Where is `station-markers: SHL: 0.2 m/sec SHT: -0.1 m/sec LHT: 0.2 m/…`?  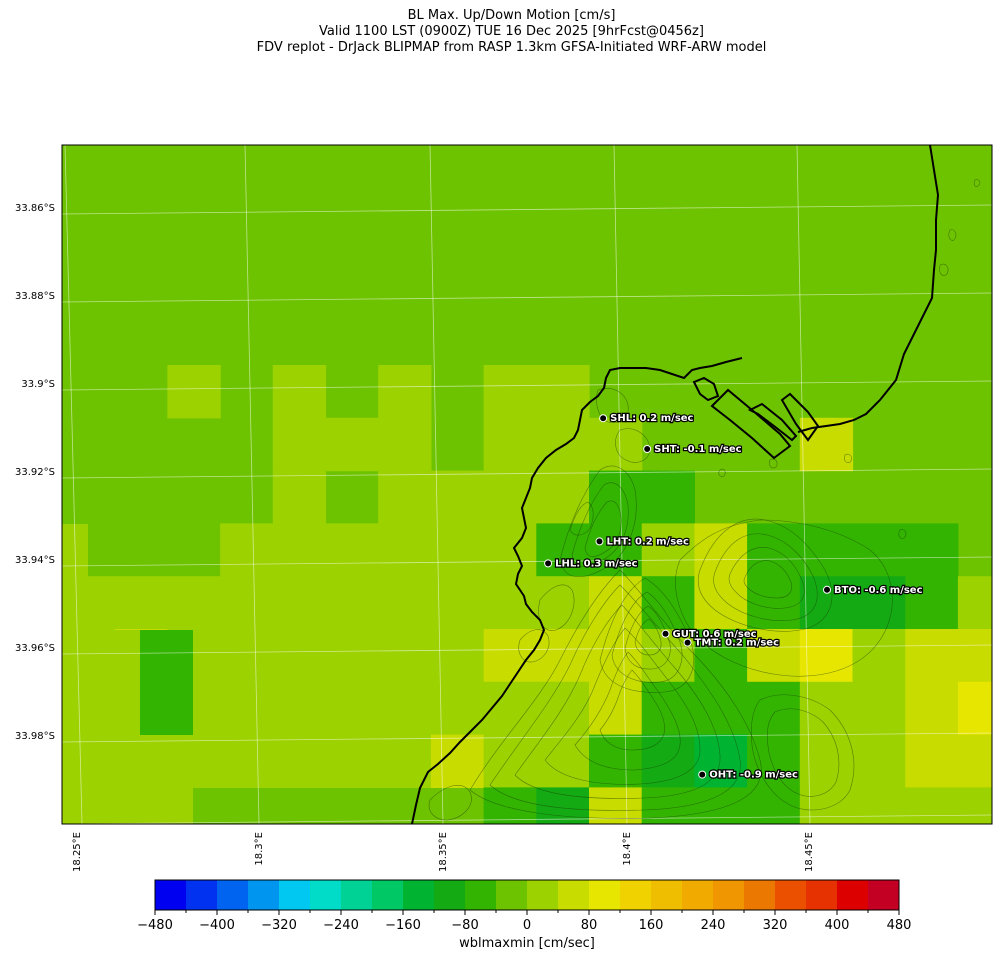 station-markers: SHL: 0.2 m/sec SHT: -0.1 m/sec LHT: 0.2 m/… is located at coordinates (734, 597).